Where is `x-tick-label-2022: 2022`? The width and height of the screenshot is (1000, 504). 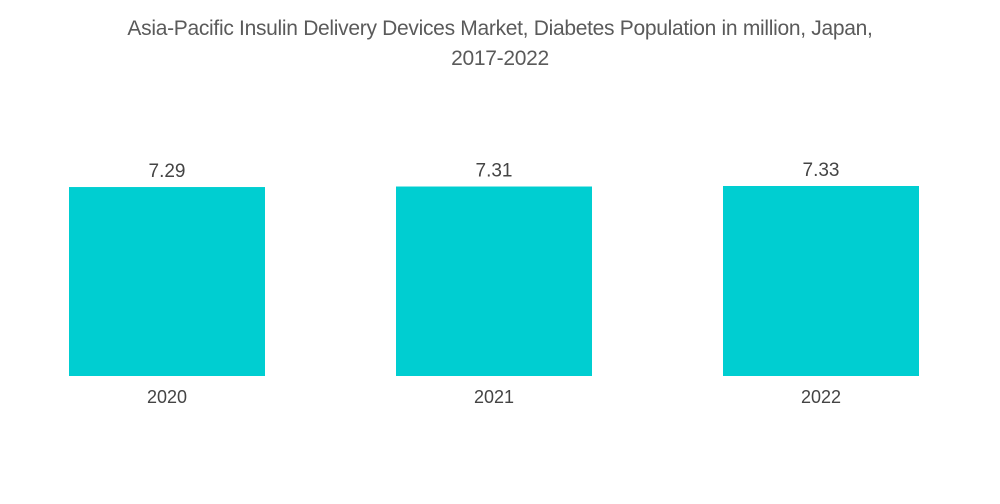
x-tick-label-2022: 2022 is located at coordinates (821, 397).